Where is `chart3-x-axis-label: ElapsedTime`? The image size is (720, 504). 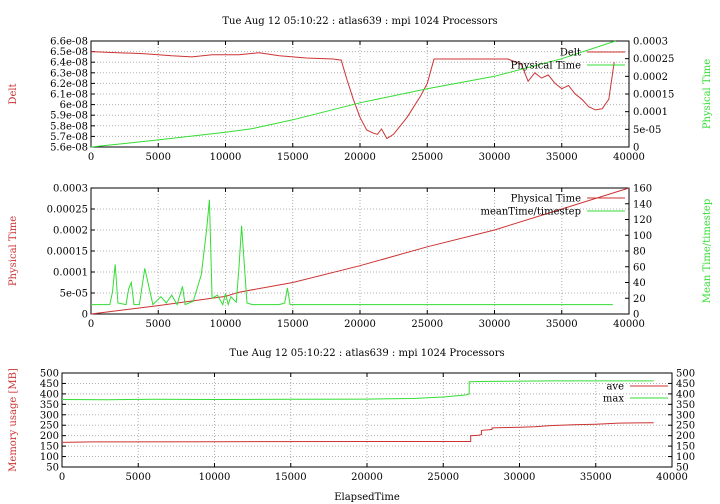 chart3-x-axis-label: ElapsedTime is located at coordinates (367, 497).